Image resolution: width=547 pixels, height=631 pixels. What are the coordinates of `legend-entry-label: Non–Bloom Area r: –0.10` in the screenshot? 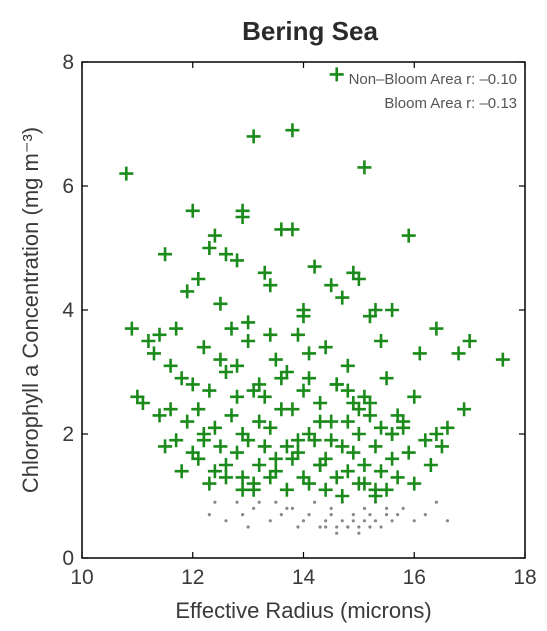 It's located at (433, 79).